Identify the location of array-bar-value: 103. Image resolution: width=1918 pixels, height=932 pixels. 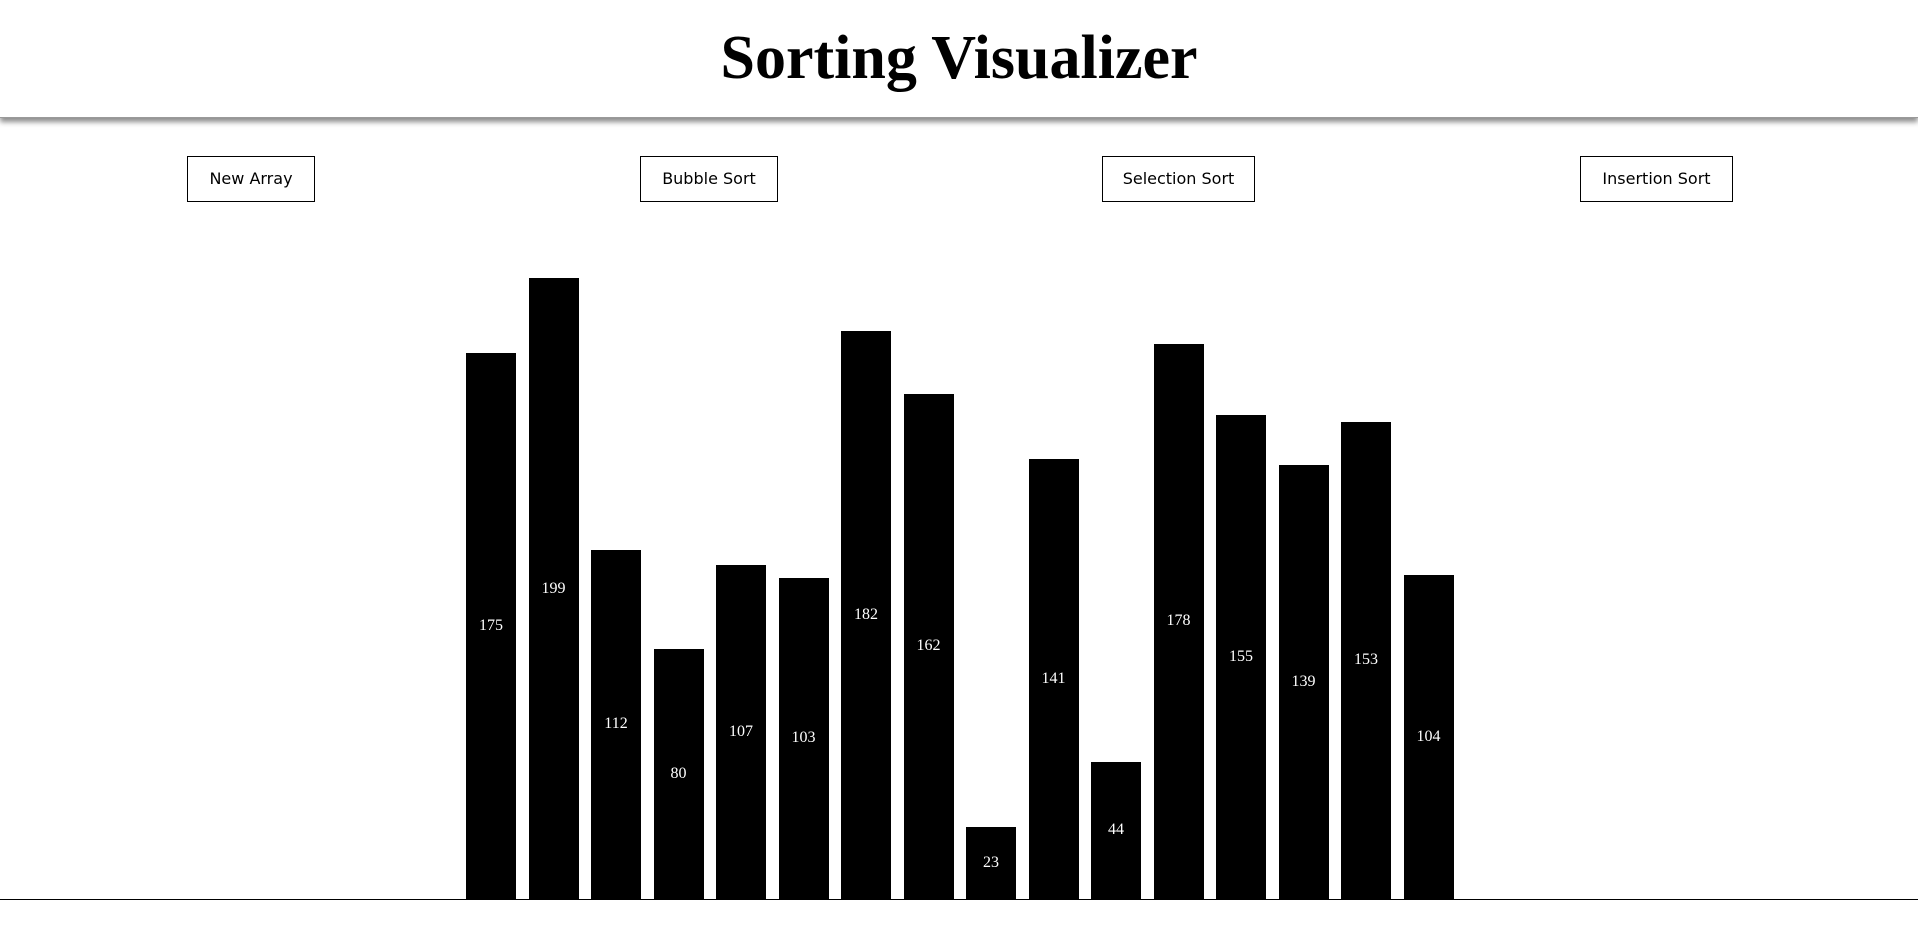
(803, 738).